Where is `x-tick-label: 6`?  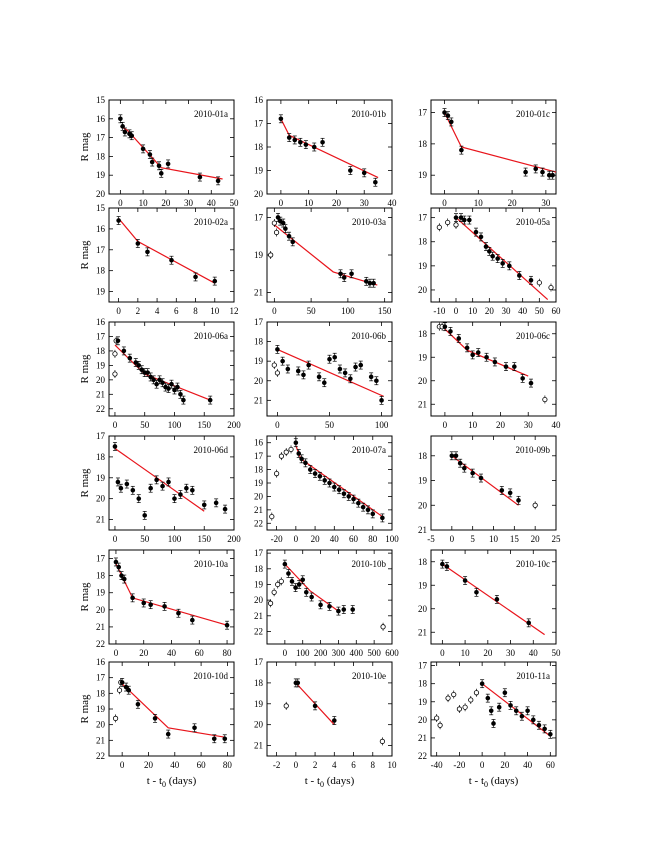 x-tick-label: 6 is located at coordinates (176, 311).